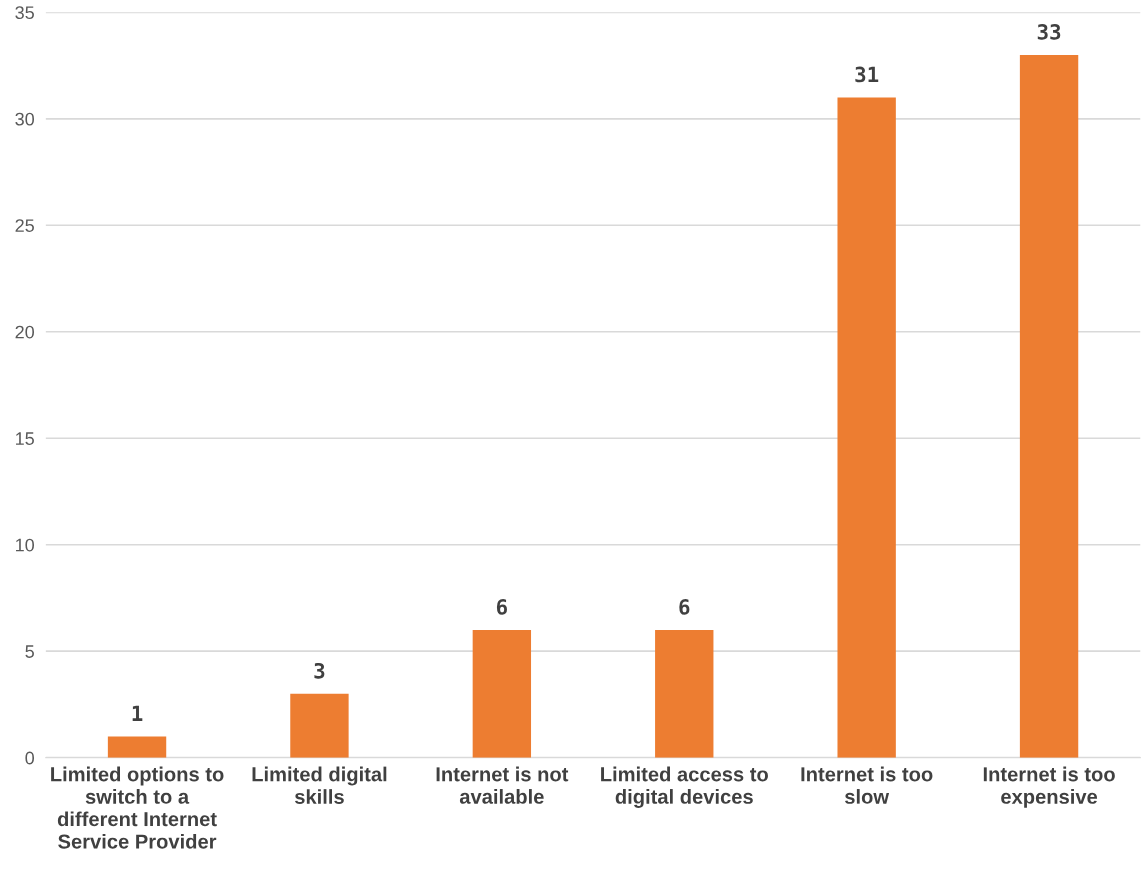 The image size is (1146, 880). Describe the element at coordinates (25, 438) in the screenshot. I see `y-tick-label: 15` at that location.